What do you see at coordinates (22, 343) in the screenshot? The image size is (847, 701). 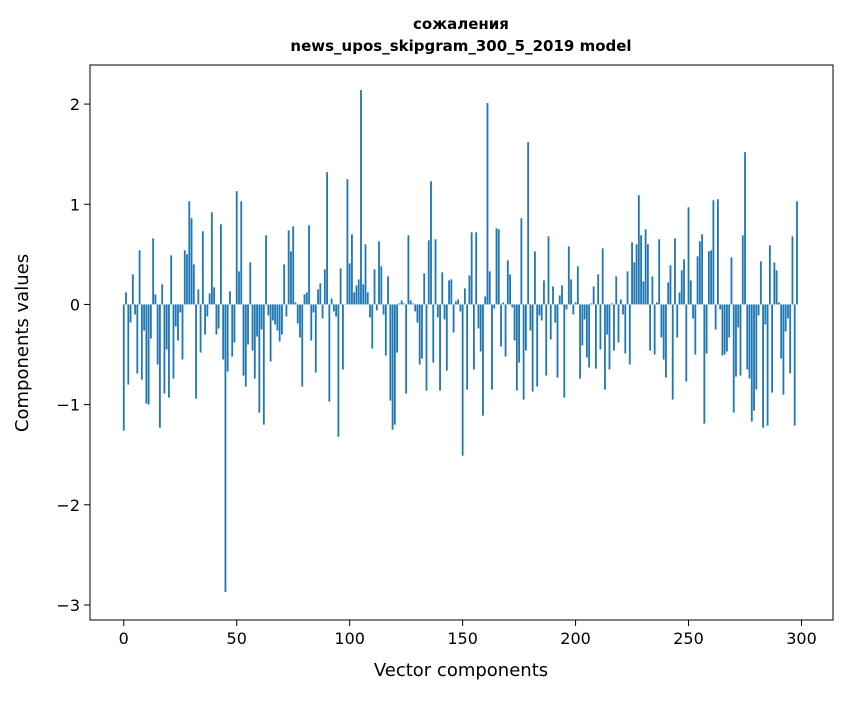 I see `y-axis-label: Components values` at bounding box center [22, 343].